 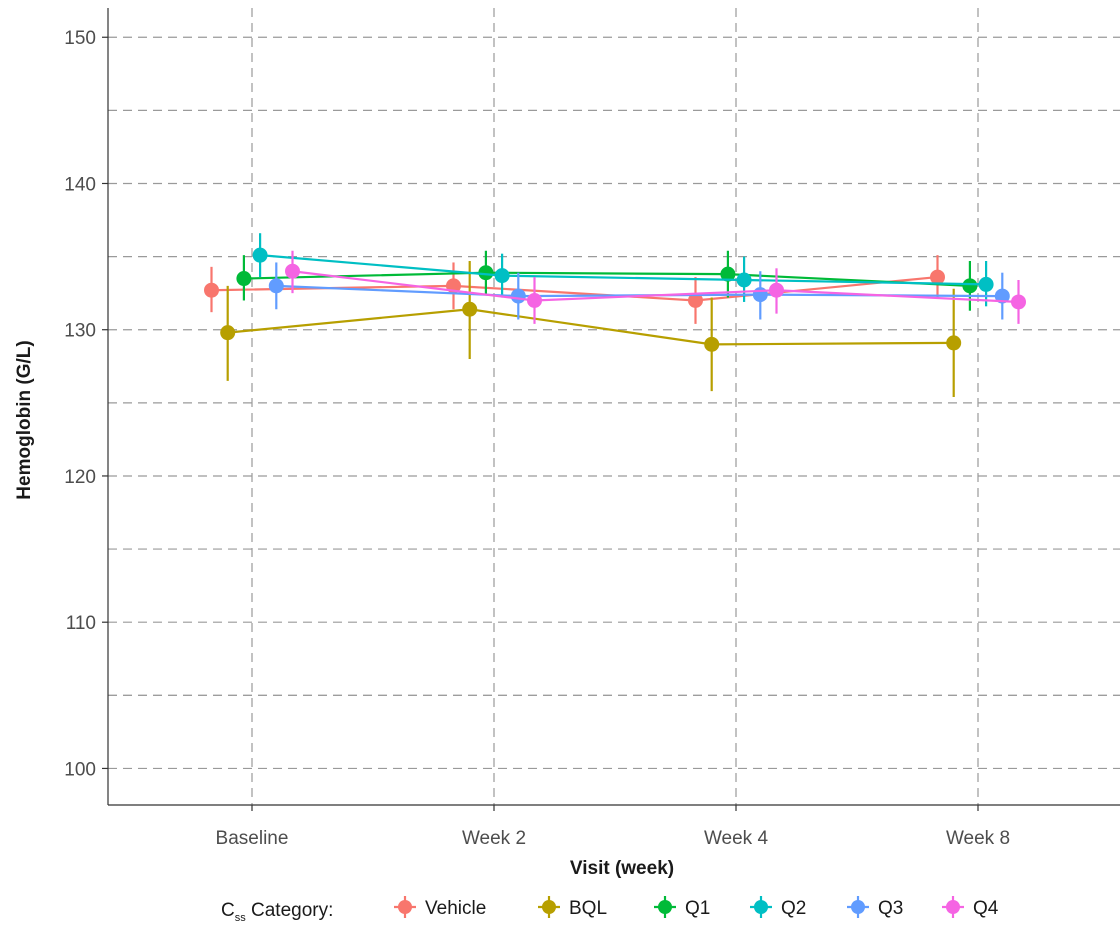 What do you see at coordinates (80, 477) in the screenshot?
I see `y-tick-label: 120` at bounding box center [80, 477].